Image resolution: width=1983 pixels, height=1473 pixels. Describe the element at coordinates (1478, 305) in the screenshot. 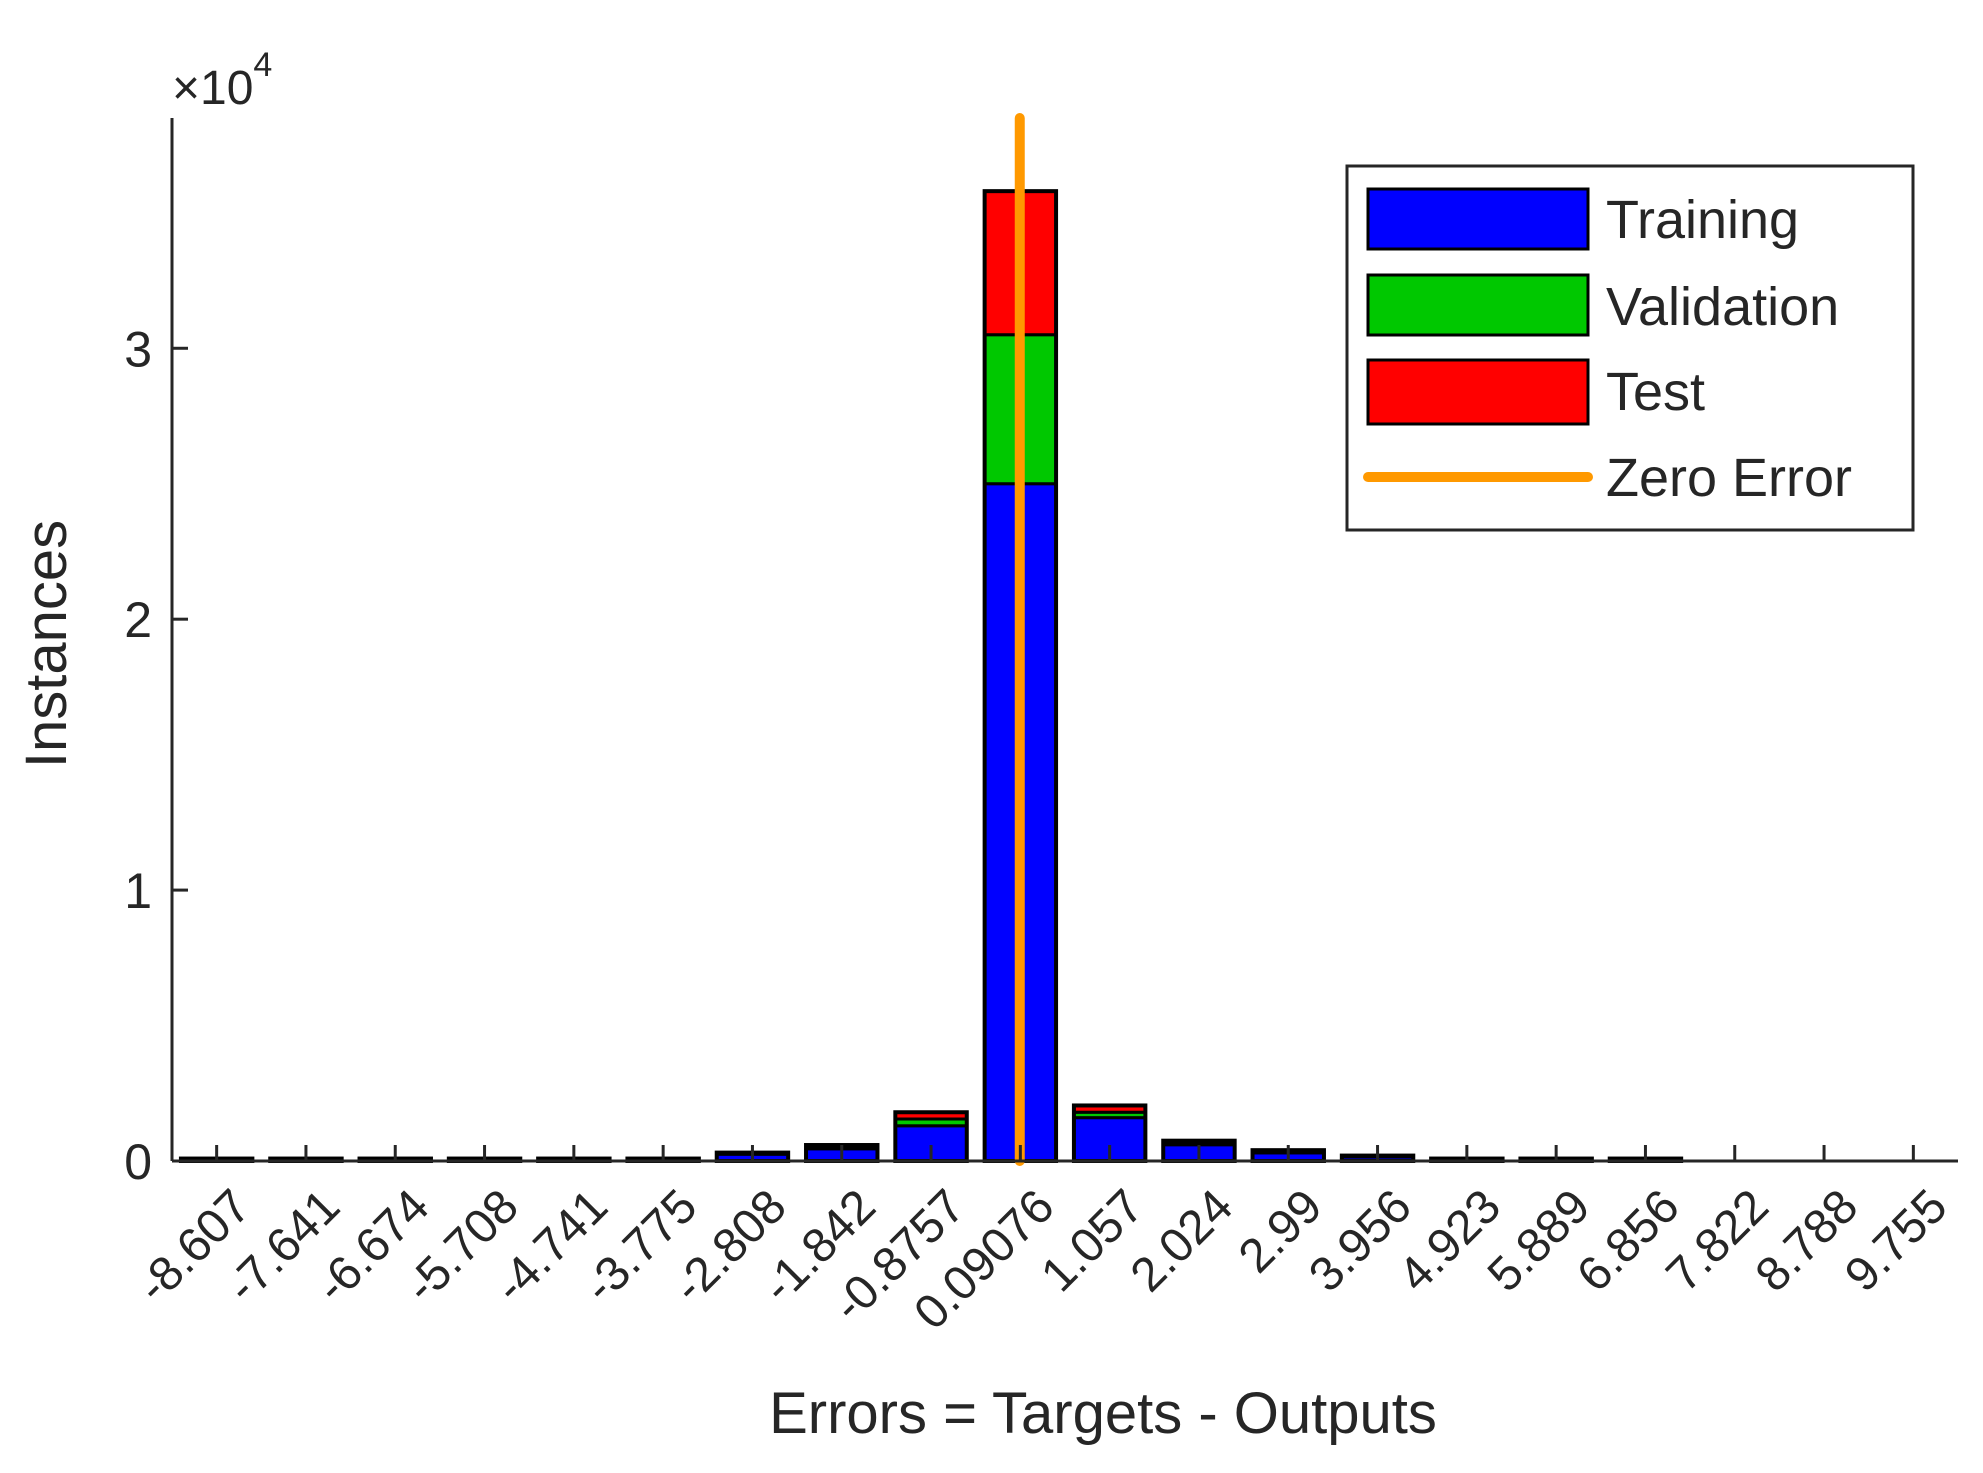

I see `legend-swatch-validation` at that location.